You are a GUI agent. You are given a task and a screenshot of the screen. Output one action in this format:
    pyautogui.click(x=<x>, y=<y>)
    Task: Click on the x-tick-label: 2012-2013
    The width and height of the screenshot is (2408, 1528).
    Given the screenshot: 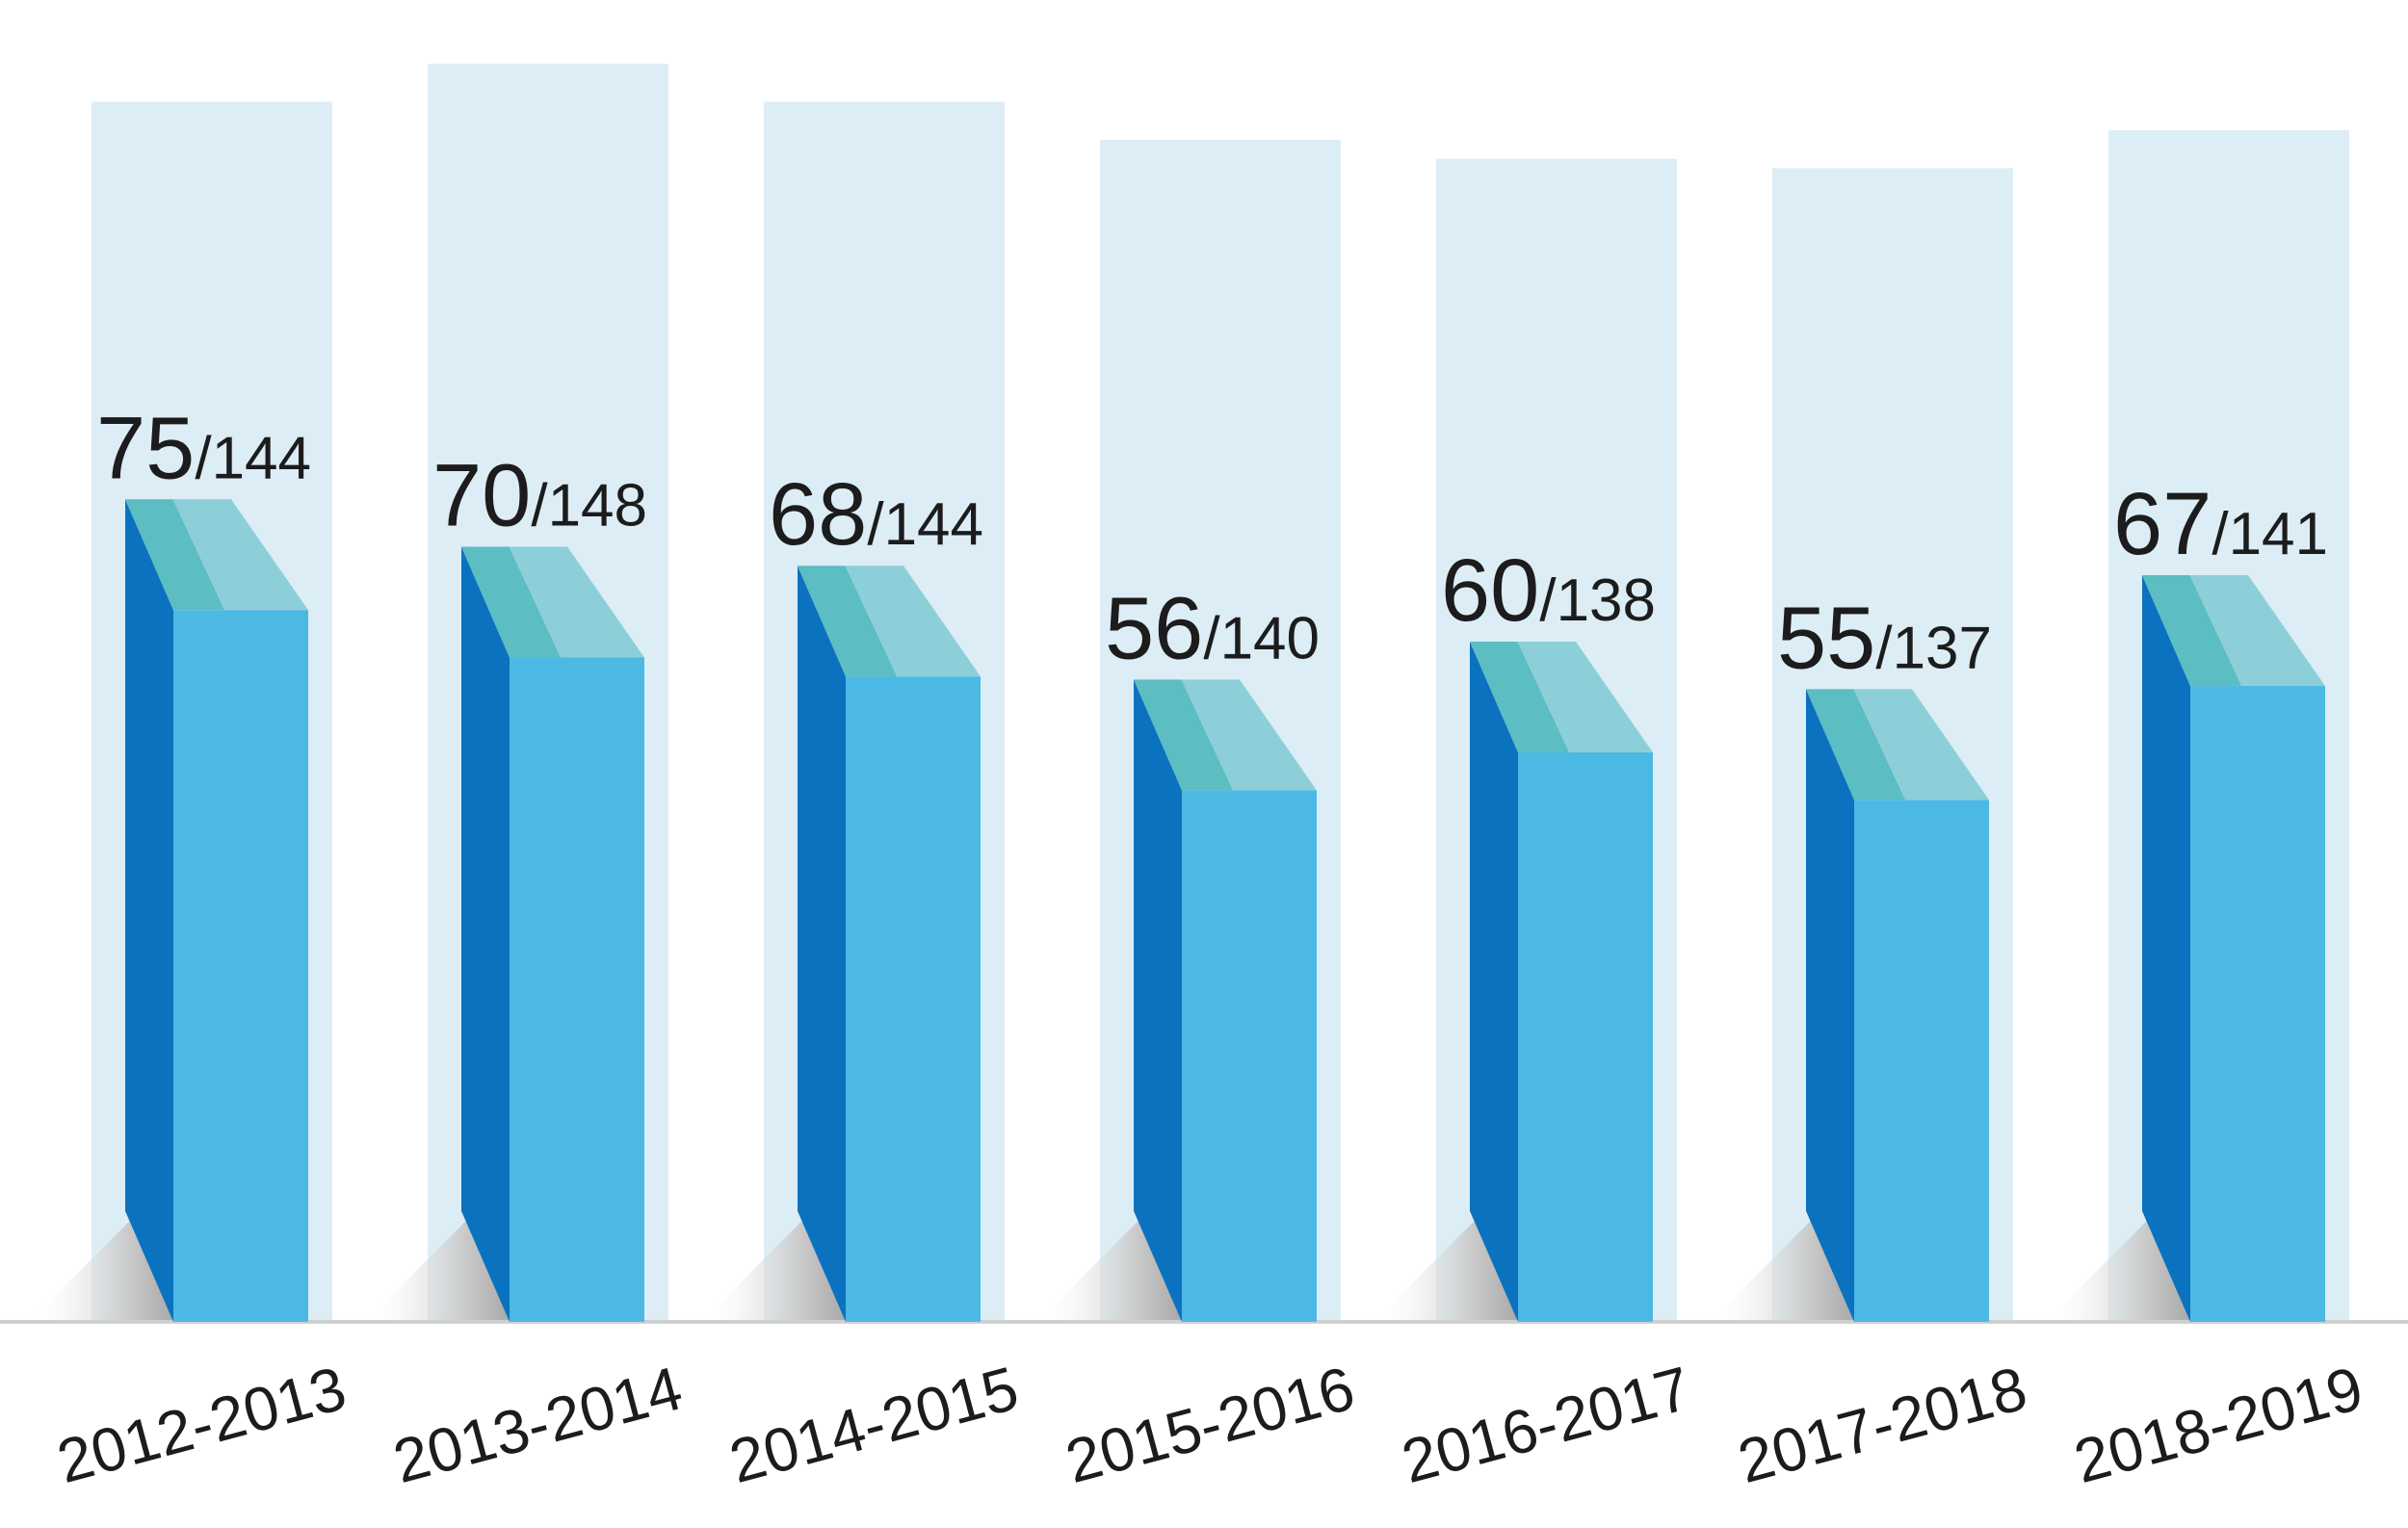 What is the action you would take?
    pyautogui.click(x=201, y=1424)
    